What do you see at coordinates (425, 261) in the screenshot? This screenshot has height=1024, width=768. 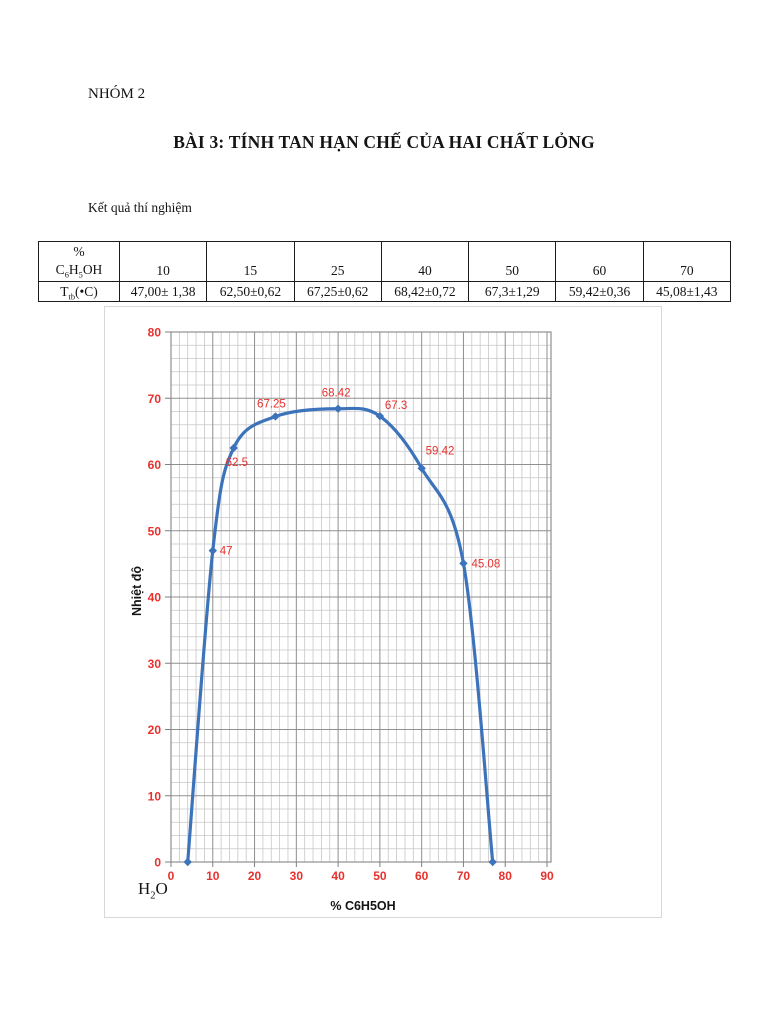 I see `table-cell-percent: 40` at bounding box center [425, 261].